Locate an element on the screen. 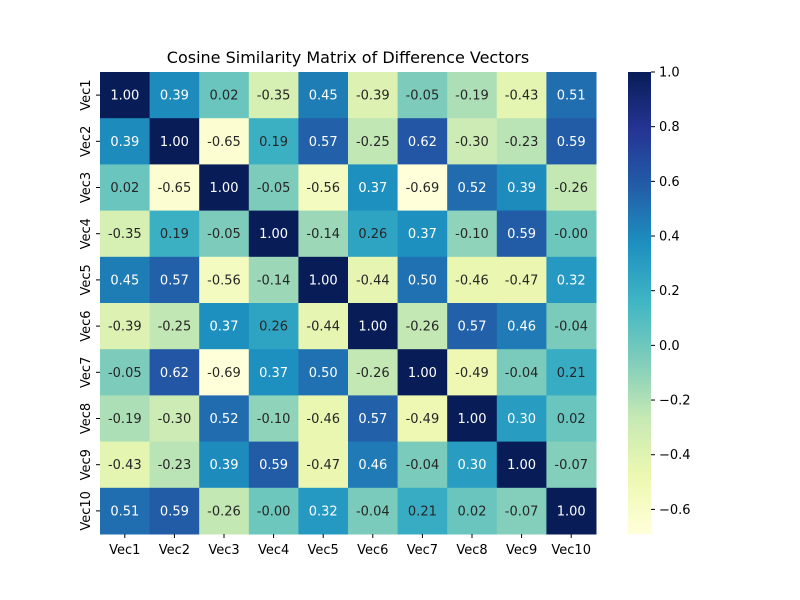 This screenshot has width=800, height=600. y-tick-label: Vec3 is located at coordinates (86, 187).